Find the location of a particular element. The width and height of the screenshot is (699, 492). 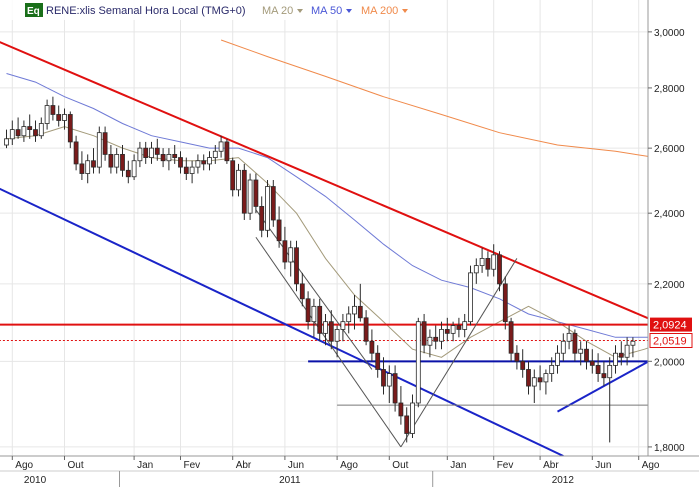

y-tick-label-6: 1,8000 is located at coordinates (669, 448).